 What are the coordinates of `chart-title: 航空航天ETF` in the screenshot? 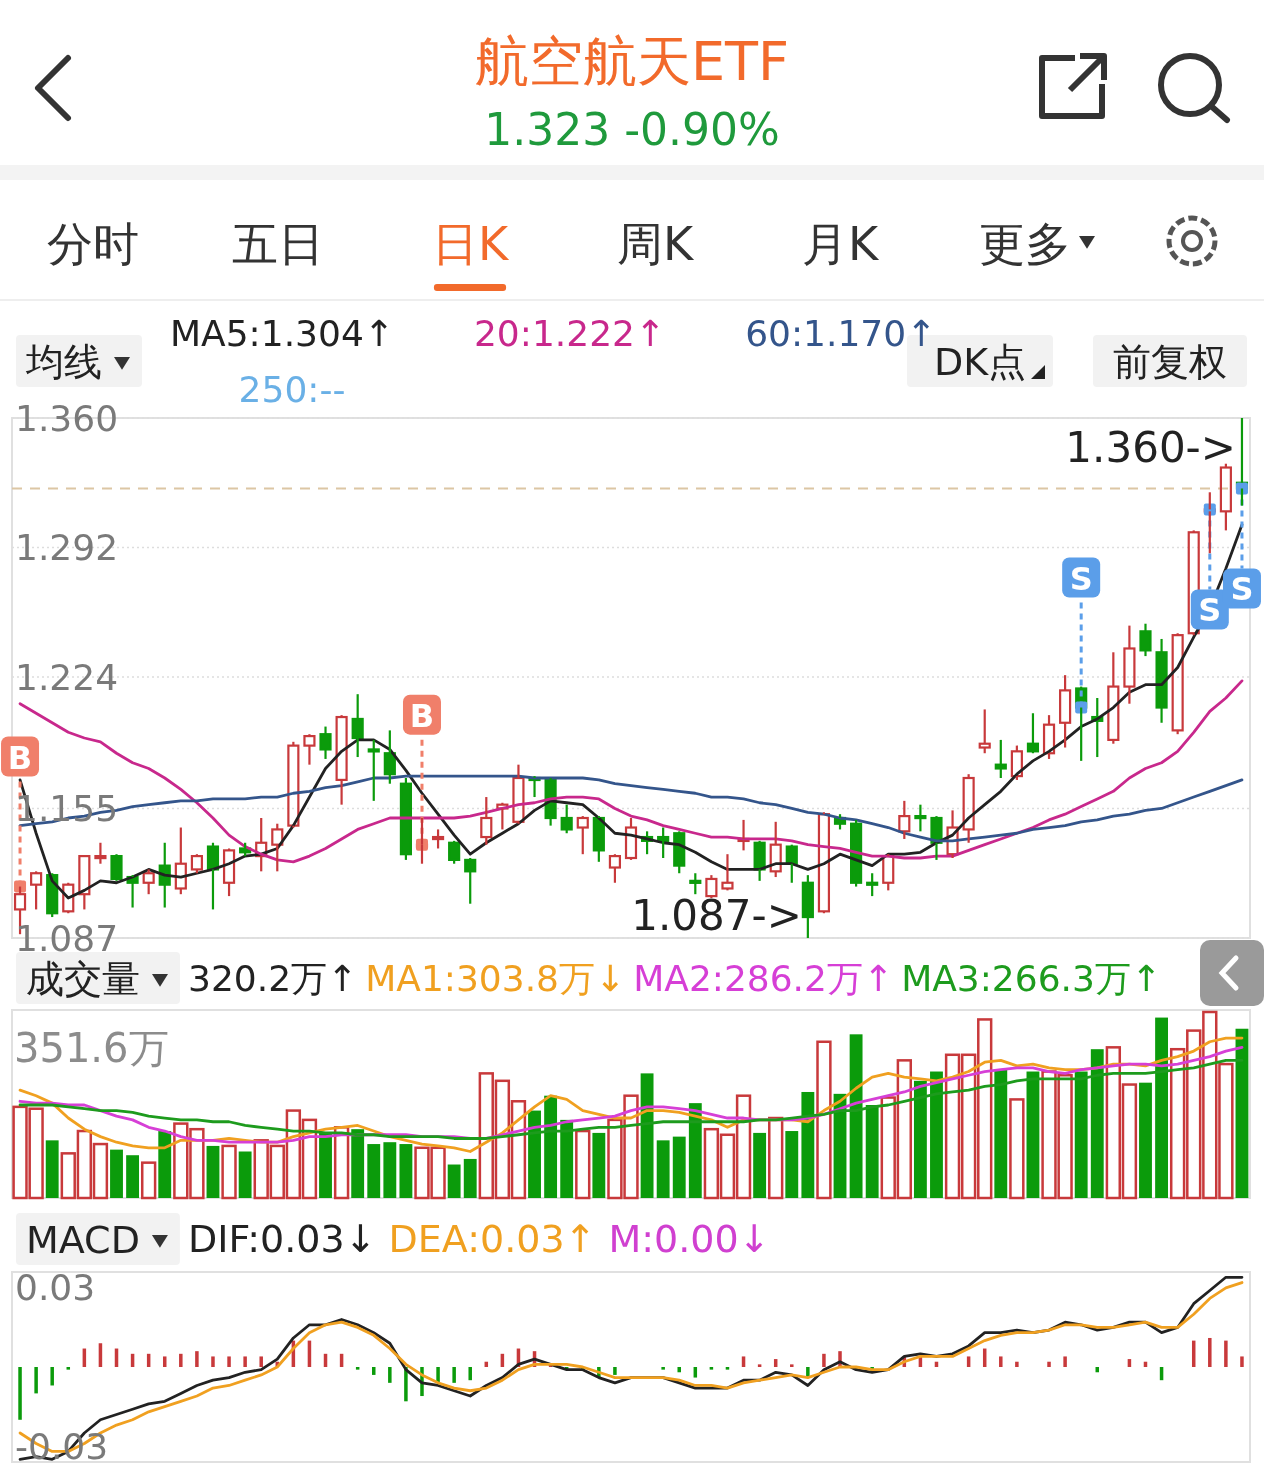 It's located at (632, 61).